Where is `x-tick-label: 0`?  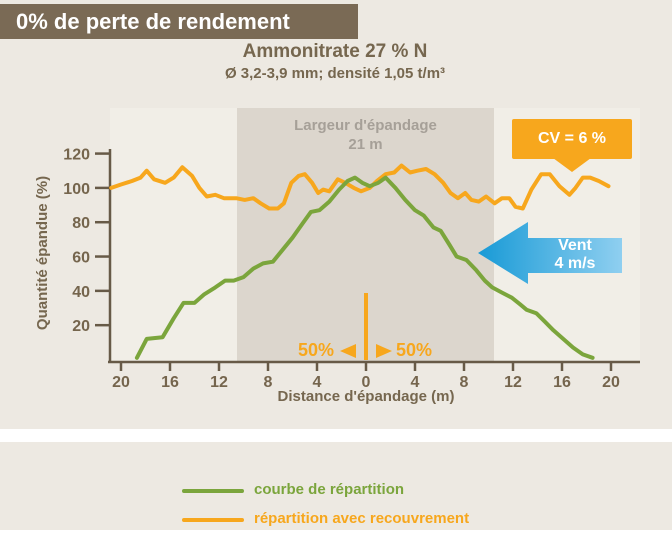 x-tick-label: 0 is located at coordinates (366, 382).